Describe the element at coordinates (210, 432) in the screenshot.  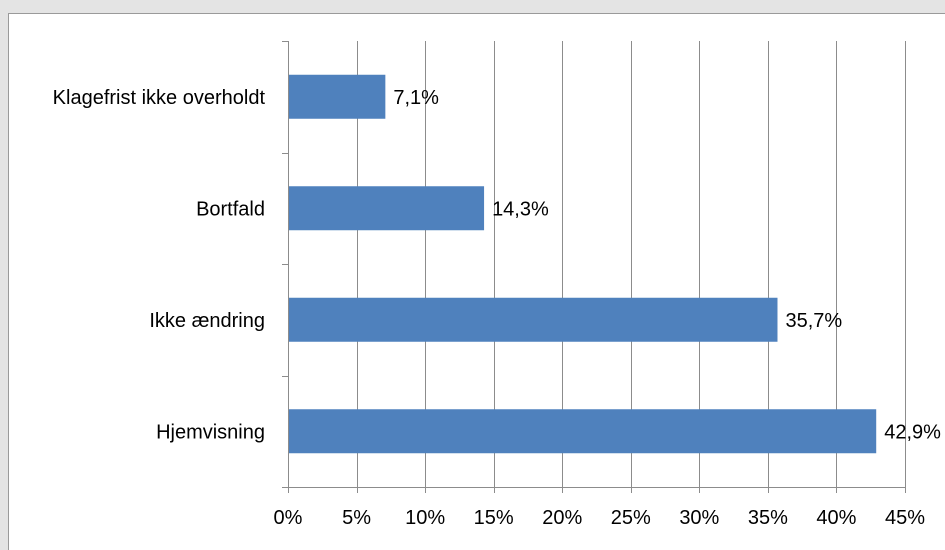
I see `category-label: Hjemvisning` at that location.